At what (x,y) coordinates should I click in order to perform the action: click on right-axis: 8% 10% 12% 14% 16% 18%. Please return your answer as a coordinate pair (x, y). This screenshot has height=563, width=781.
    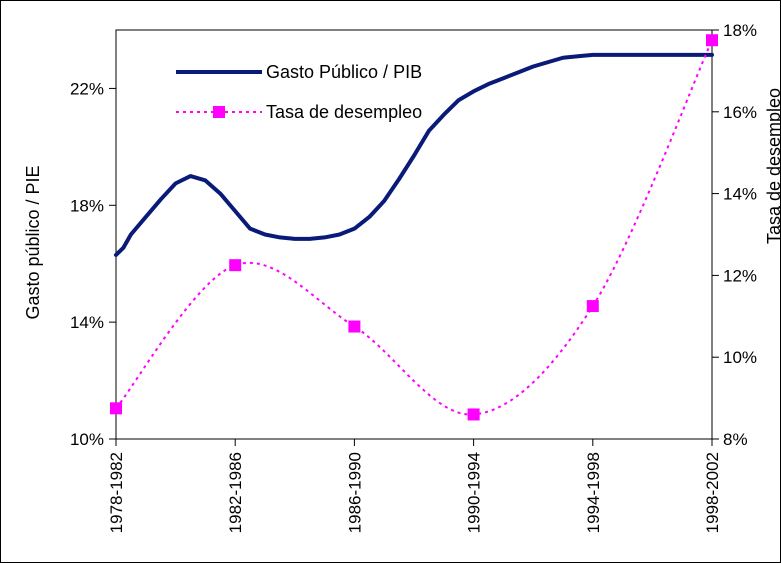
    Looking at the image, I should click on (734, 235).